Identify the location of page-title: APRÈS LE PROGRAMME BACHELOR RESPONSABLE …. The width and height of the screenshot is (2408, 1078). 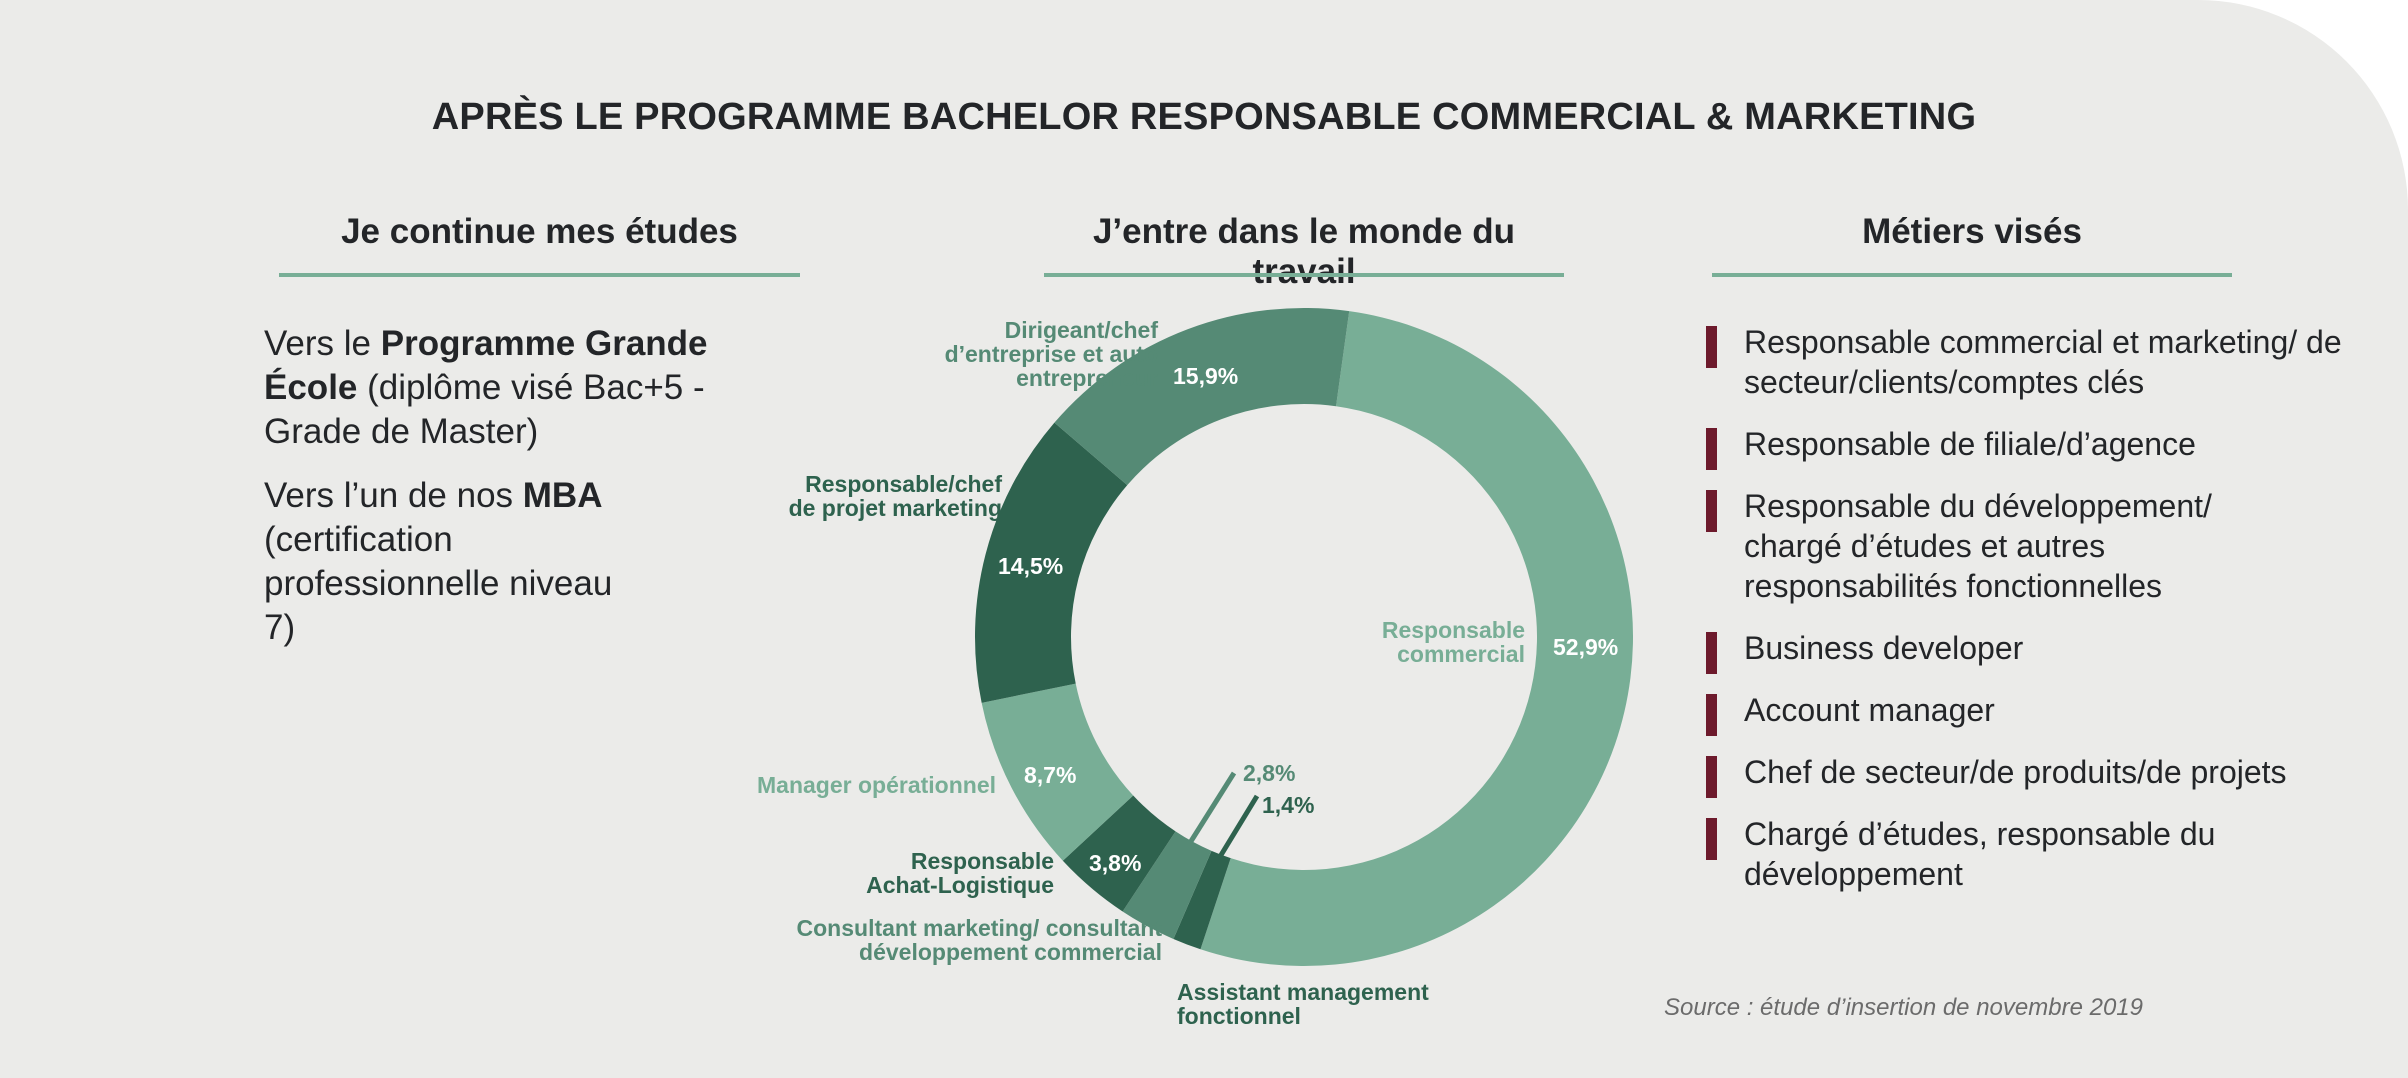
(1204, 117).